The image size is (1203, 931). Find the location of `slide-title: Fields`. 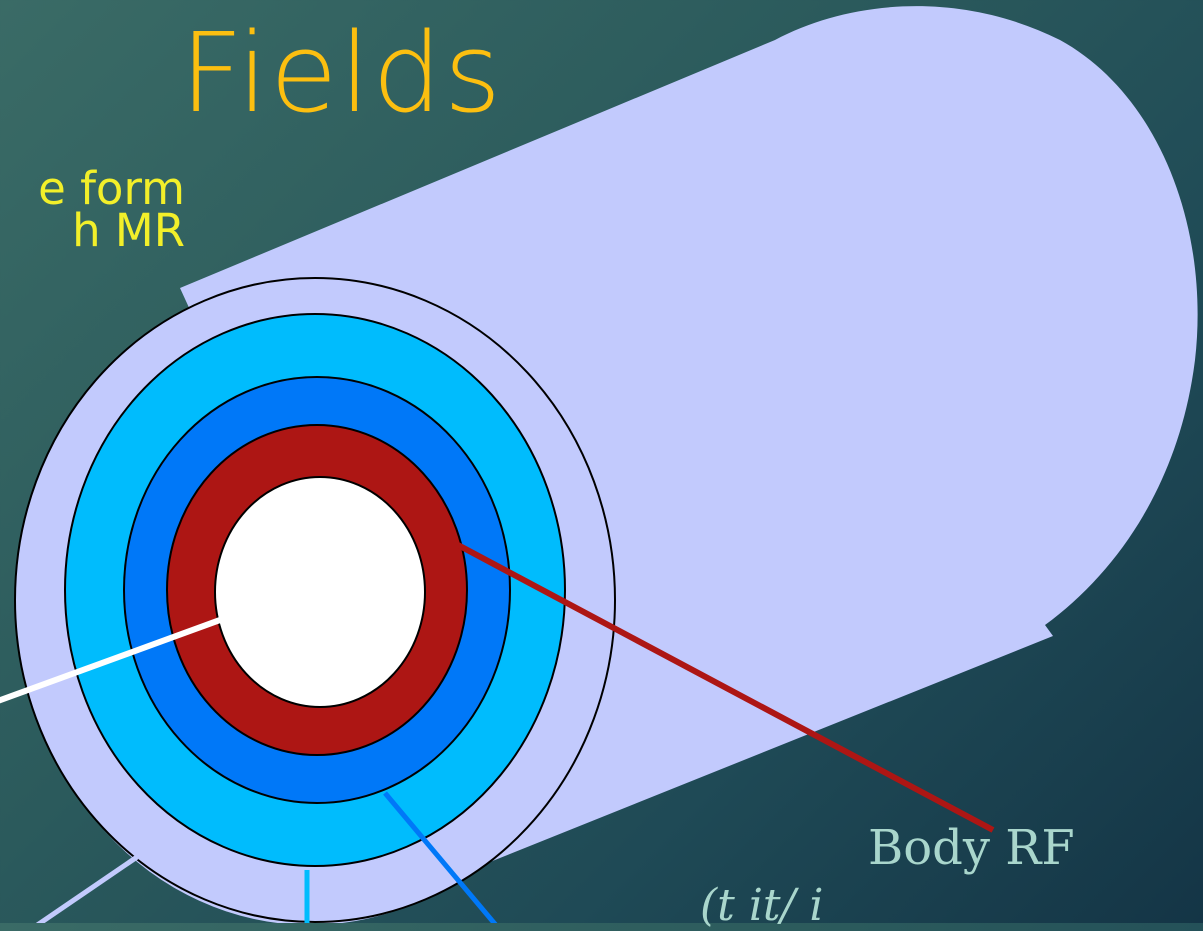

slide-title: Fields is located at coordinates (342, 73).